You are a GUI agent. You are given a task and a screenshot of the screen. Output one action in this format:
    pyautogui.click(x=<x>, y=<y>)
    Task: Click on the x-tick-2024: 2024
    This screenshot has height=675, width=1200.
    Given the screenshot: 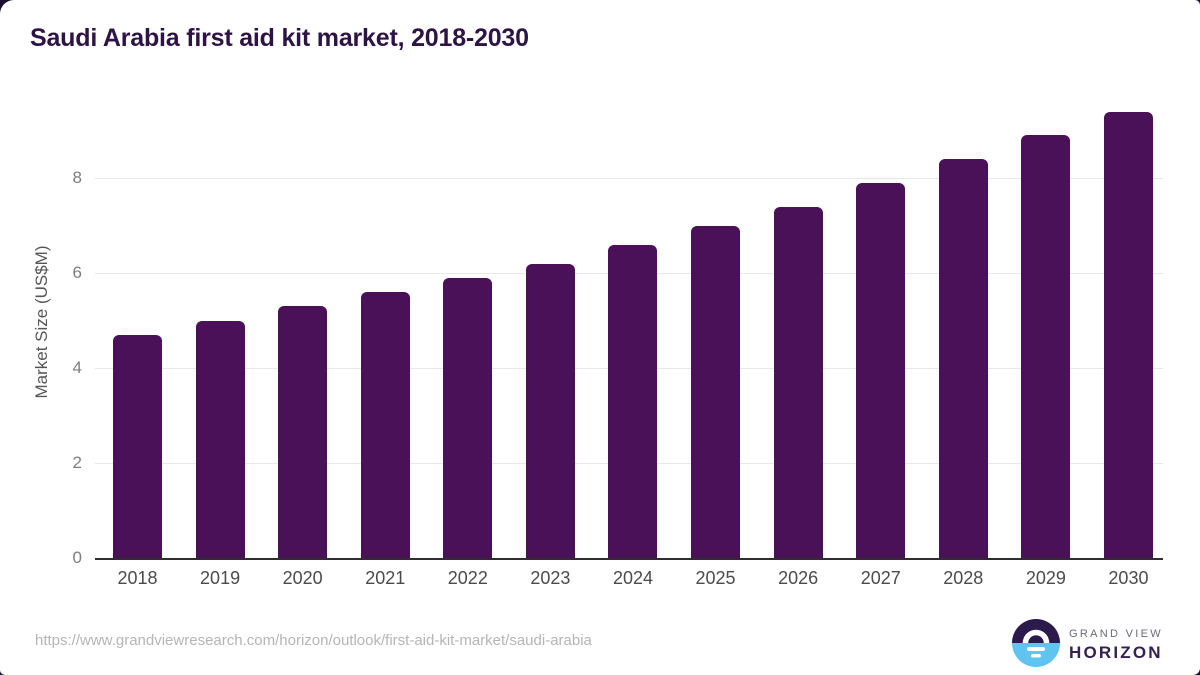 What is the action you would take?
    pyautogui.click(x=632, y=578)
    